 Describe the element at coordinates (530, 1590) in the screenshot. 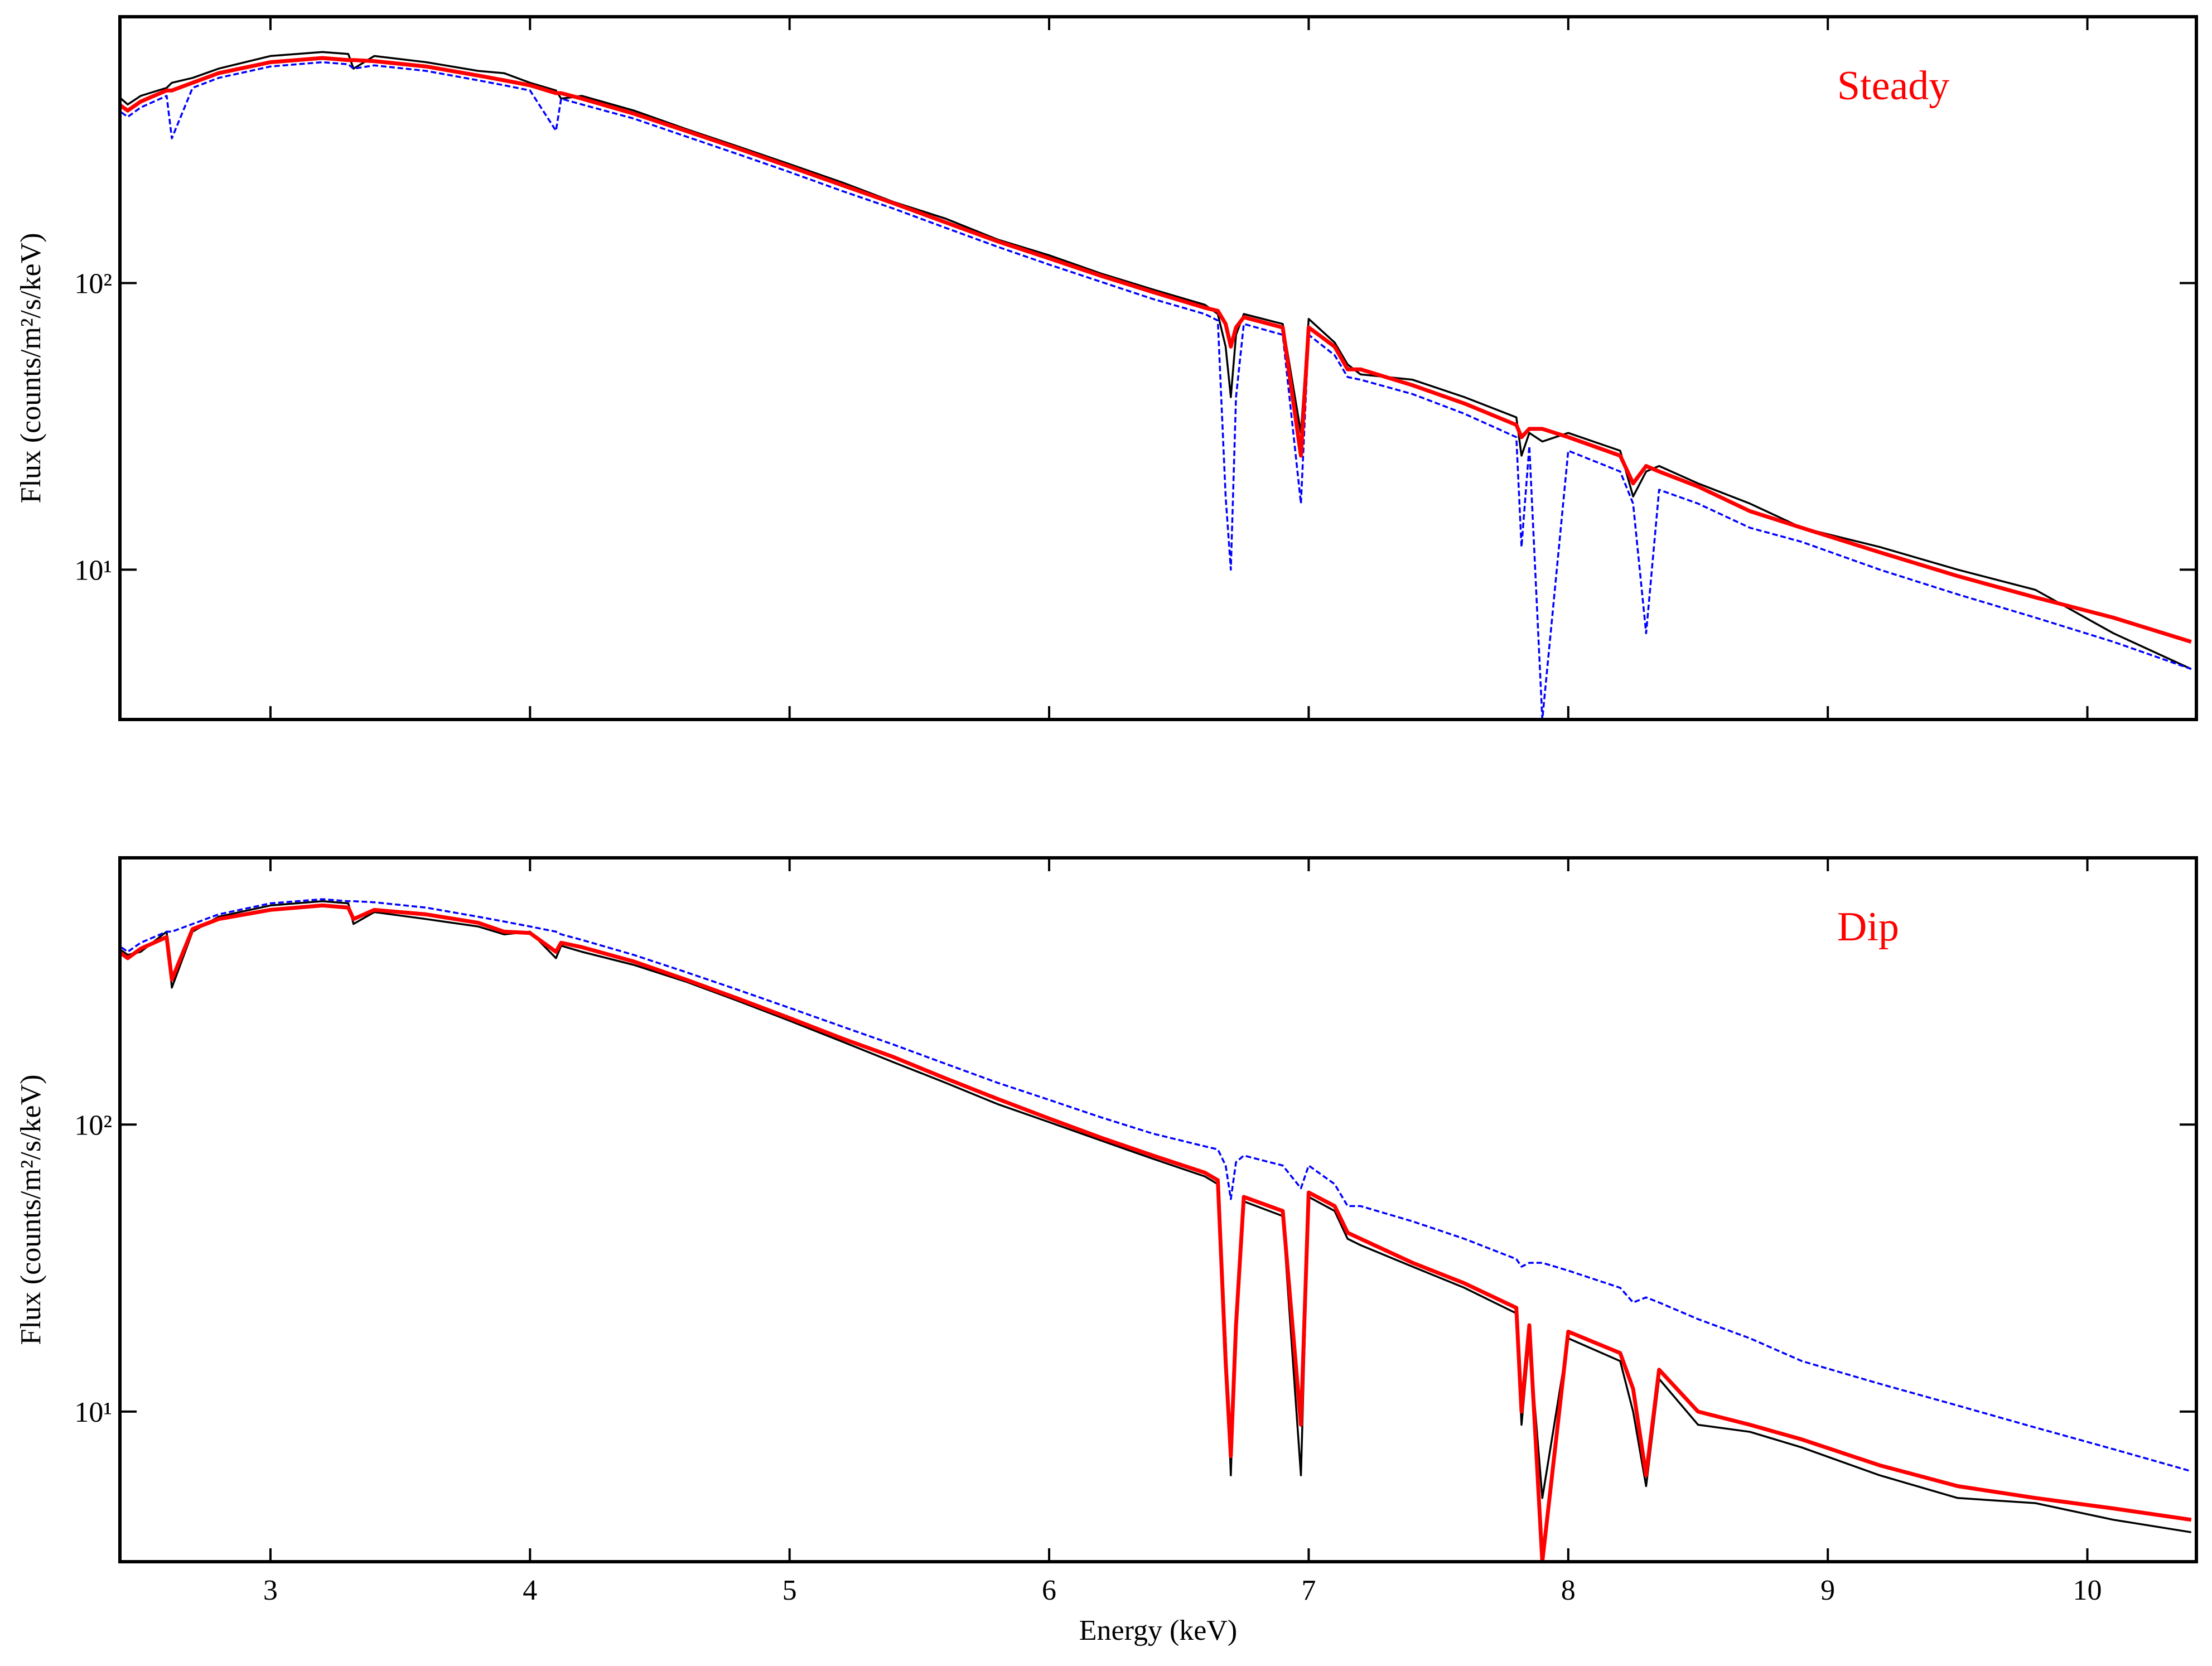

I see `x-tick-label: 4` at that location.